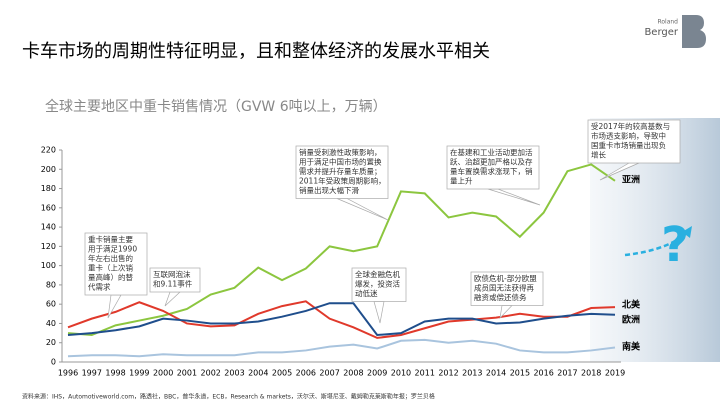 The width and height of the screenshot is (720, 405). I want to click on y-tick-label: 120, so click(48, 246).